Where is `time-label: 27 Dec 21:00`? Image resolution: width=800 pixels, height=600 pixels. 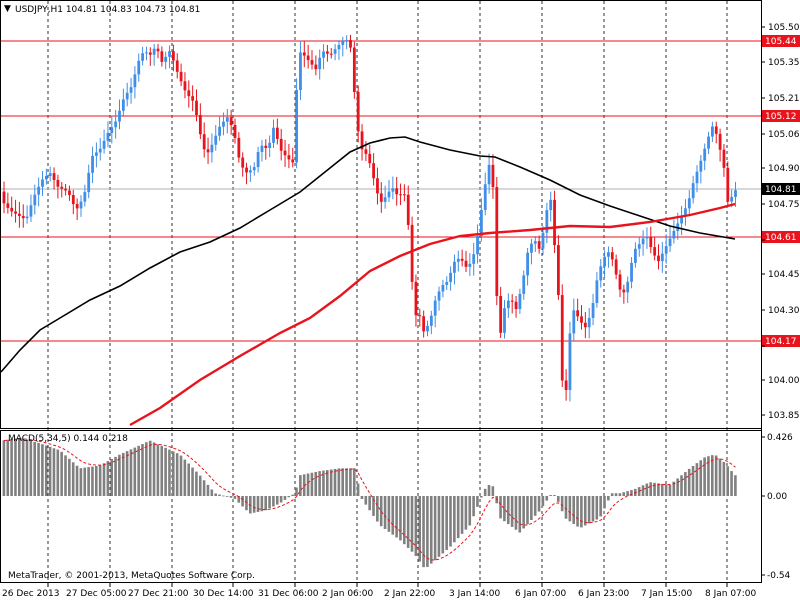 time-label: 27 Dec 21:00 is located at coordinates (158, 594).